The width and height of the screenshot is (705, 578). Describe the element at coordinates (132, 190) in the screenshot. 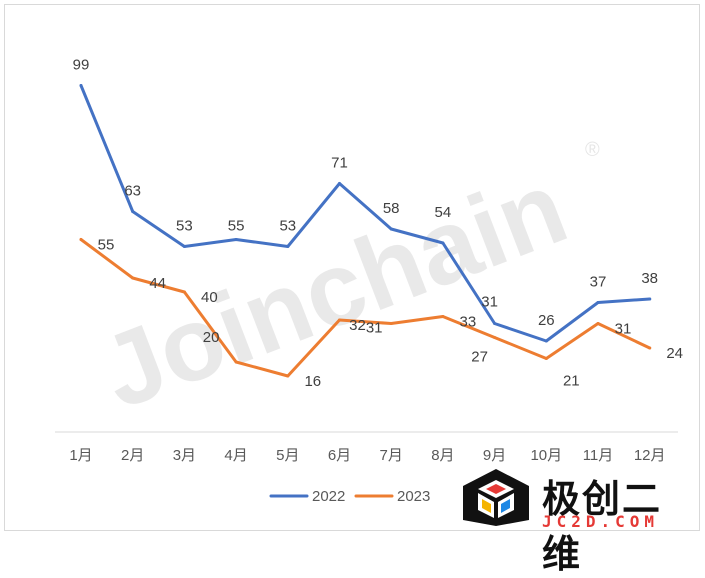

I see `data-label-2022: 63` at that location.